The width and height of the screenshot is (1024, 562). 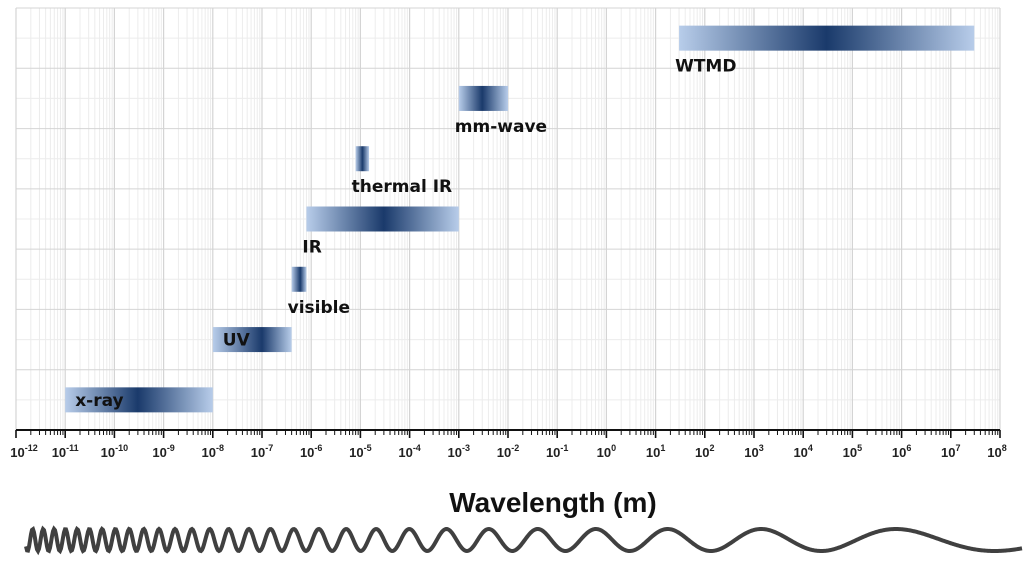 What do you see at coordinates (262, 451) in the screenshot?
I see `x-tick-label: 10⁻⁷` at bounding box center [262, 451].